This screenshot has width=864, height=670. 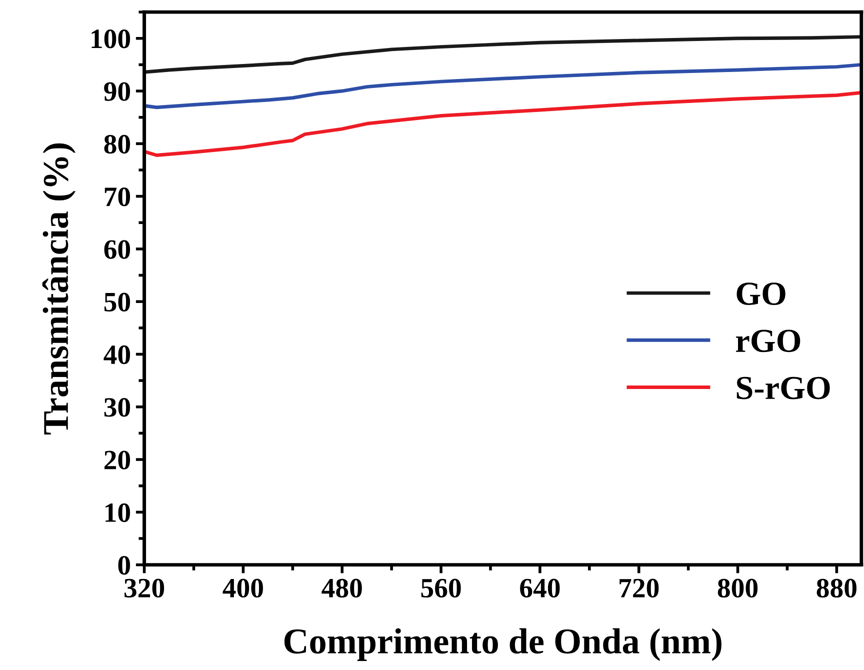 What do you see at coordinates (117, 249) in the screenshot?
I see `y-tick-label: 60` at bounding box center [117, 249].